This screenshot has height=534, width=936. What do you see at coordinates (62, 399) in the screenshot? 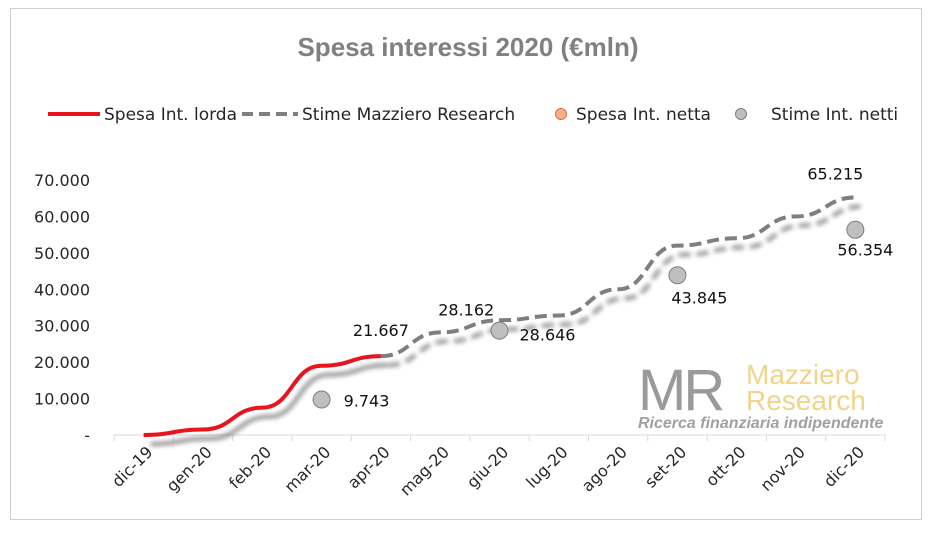
I see `y-tick-label: 10.000` at bounding box center [62, 399].